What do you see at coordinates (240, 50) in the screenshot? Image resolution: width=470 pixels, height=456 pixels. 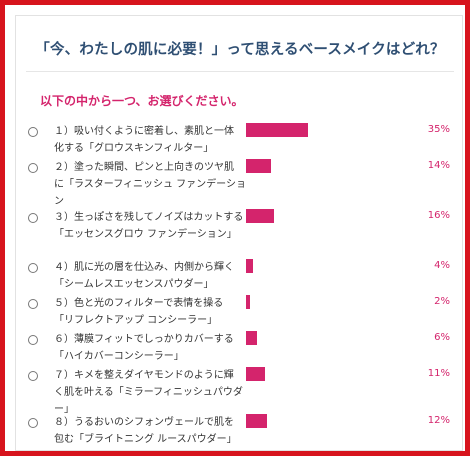 I see `poll-question: 「今、わたしの肌に必要！」って思えるベースメイクはどれ？` at bounding box center [240, 50].